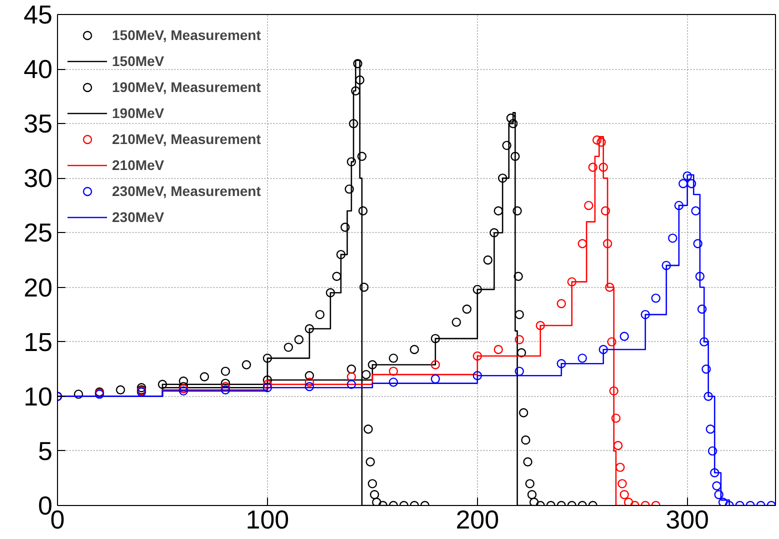 The height and width of the screenshot is (539, 779). I want to click on y-tick-label: 20, so click(38, 287).